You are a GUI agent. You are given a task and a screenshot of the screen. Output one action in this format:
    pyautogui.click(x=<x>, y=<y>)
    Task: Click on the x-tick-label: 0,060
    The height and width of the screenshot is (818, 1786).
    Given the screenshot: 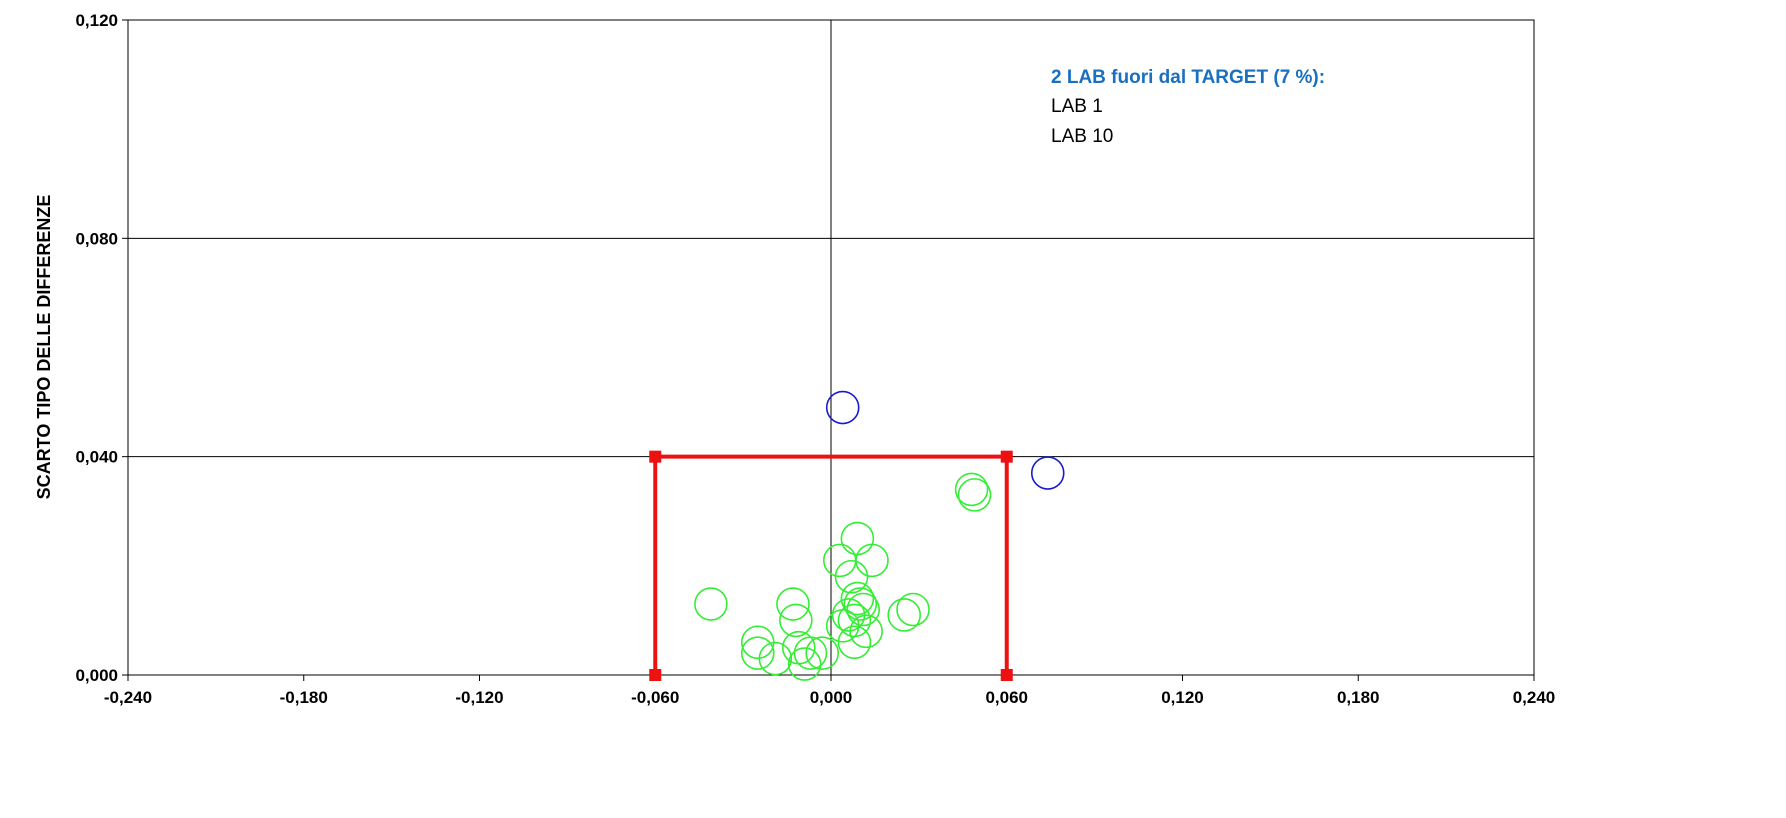 What is the action you would take?
    pyautogui.click(x=1006, y=697)
    